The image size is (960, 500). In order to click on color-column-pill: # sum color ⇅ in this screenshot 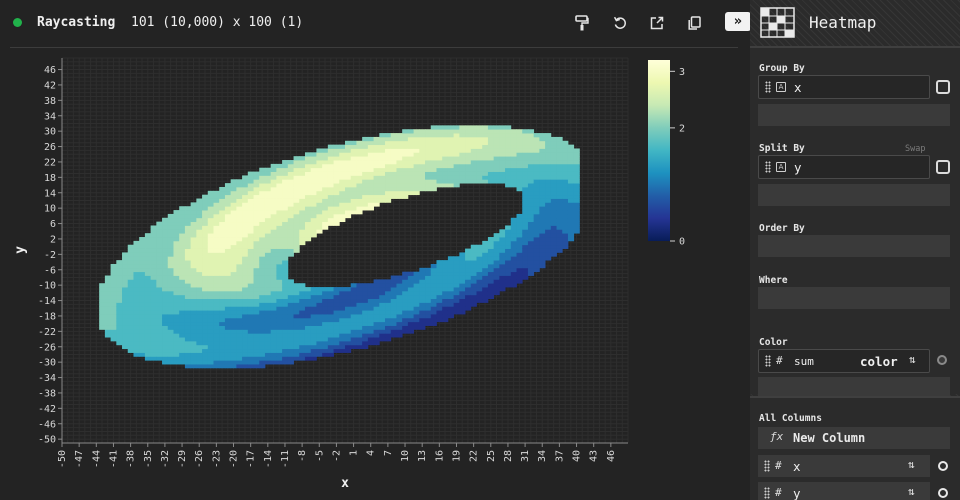, I will do `click(844, 361)`.